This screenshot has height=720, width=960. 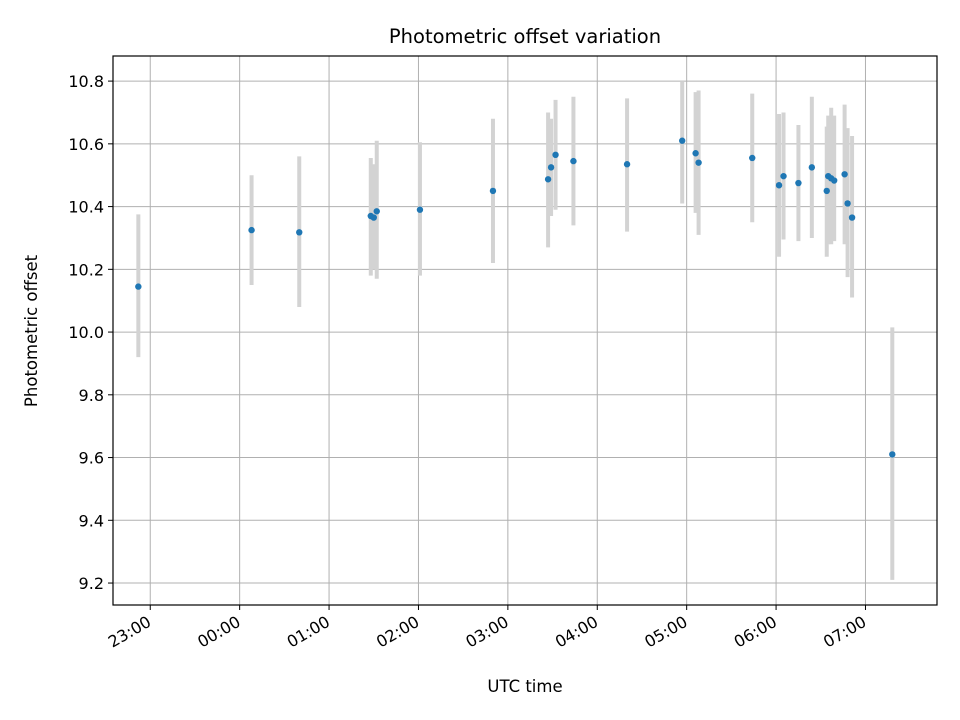 What do you see at coordinates (86, 207) in the screenshot?
I see `y-tick-label: 10.4` at bounding box center [86, 207].